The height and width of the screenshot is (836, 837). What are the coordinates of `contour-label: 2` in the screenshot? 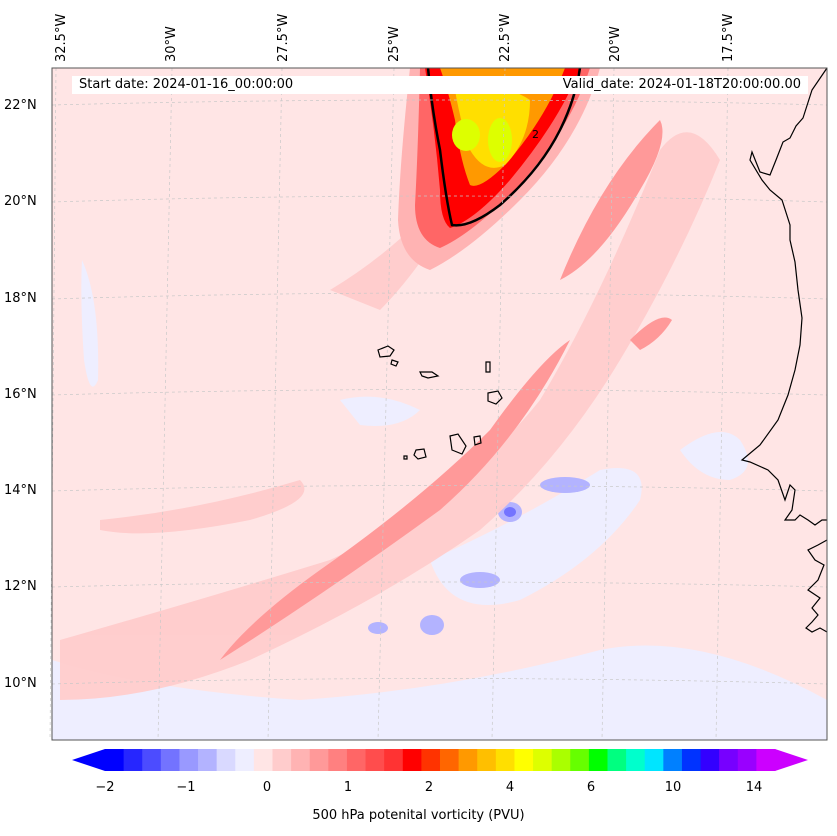 It's located at (535, 134).